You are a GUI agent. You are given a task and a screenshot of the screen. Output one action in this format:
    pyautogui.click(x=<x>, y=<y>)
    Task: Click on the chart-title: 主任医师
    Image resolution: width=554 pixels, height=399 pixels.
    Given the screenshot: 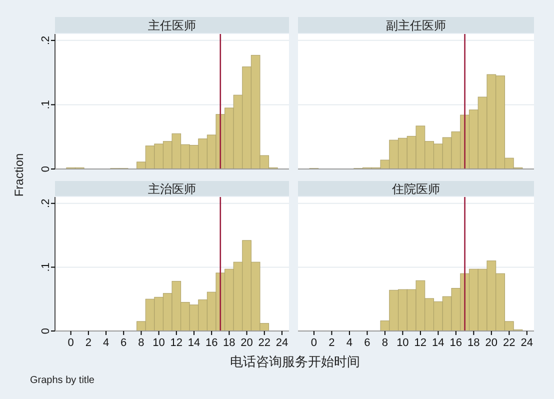 What is the action you would take?
    pyautogui.click(x=172, y=25)
    